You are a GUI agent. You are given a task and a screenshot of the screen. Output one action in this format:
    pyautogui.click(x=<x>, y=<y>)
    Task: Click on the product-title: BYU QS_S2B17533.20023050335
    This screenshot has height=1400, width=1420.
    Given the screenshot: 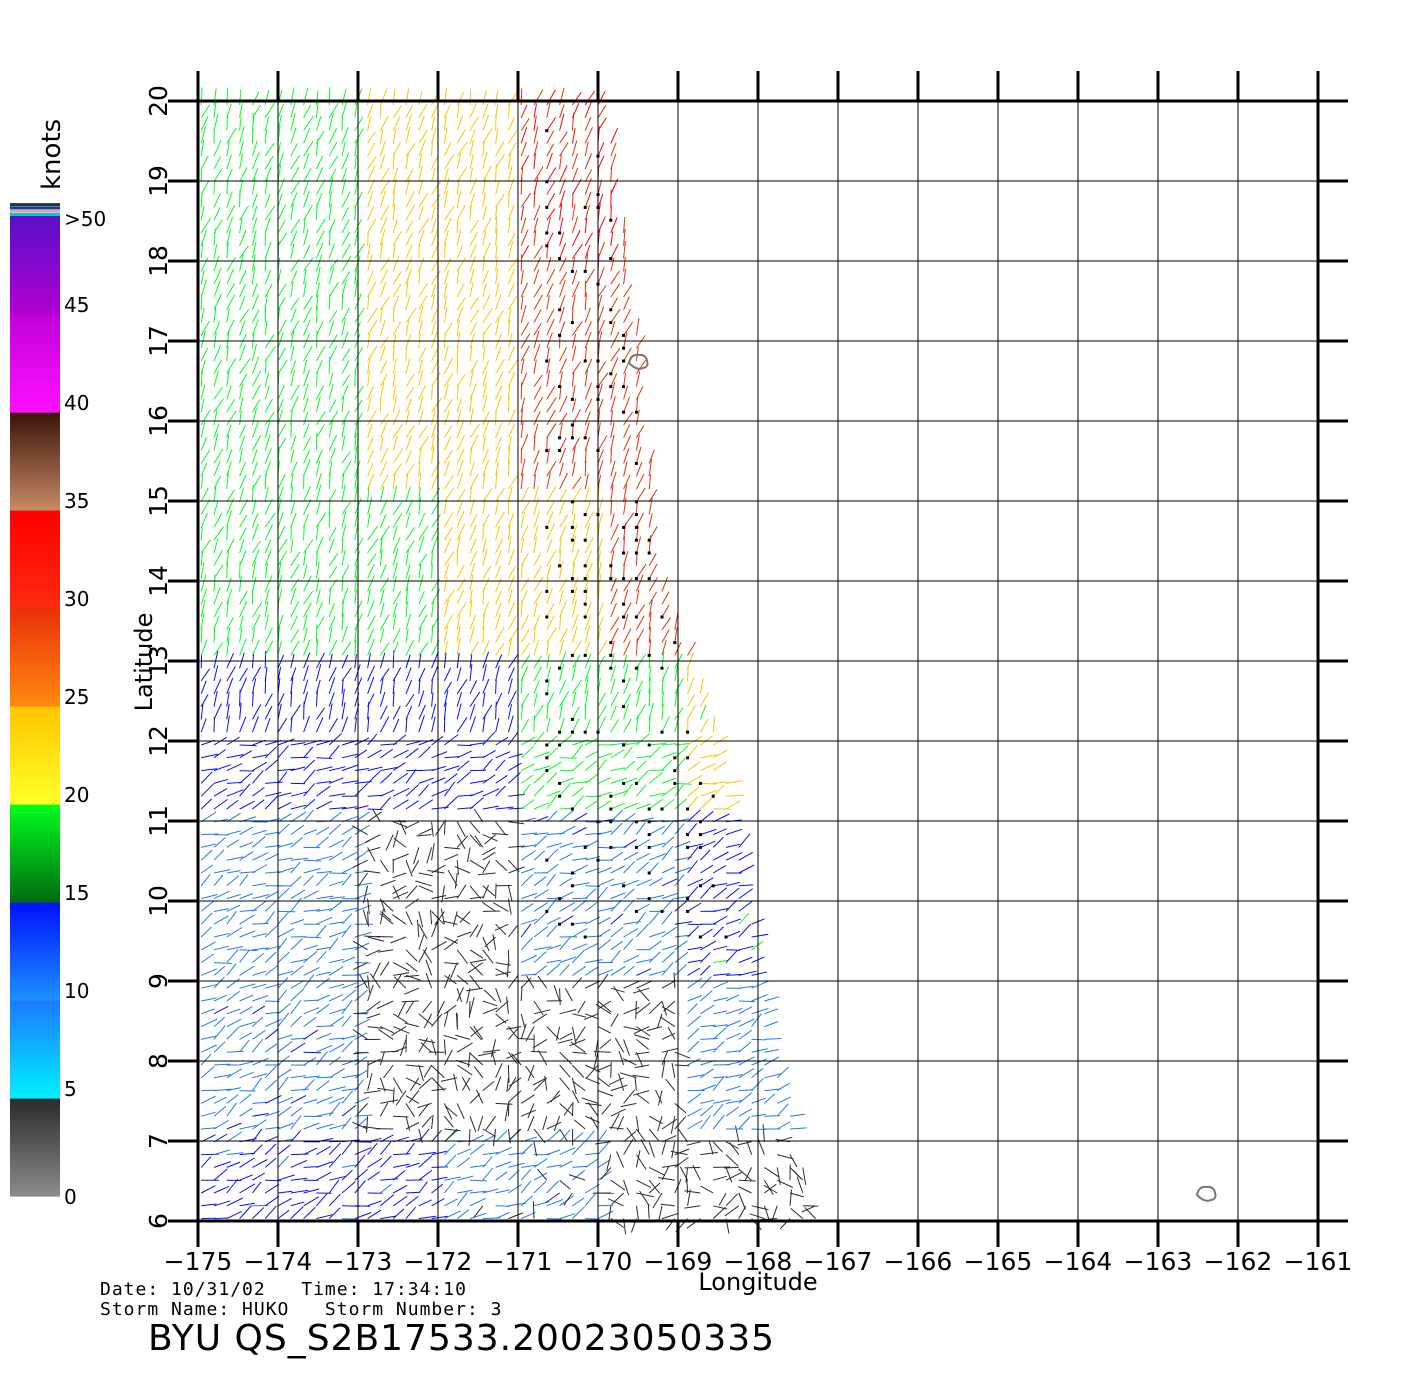 What is the action you would take?
    pyautogui.click(x=462, y=1338)
    